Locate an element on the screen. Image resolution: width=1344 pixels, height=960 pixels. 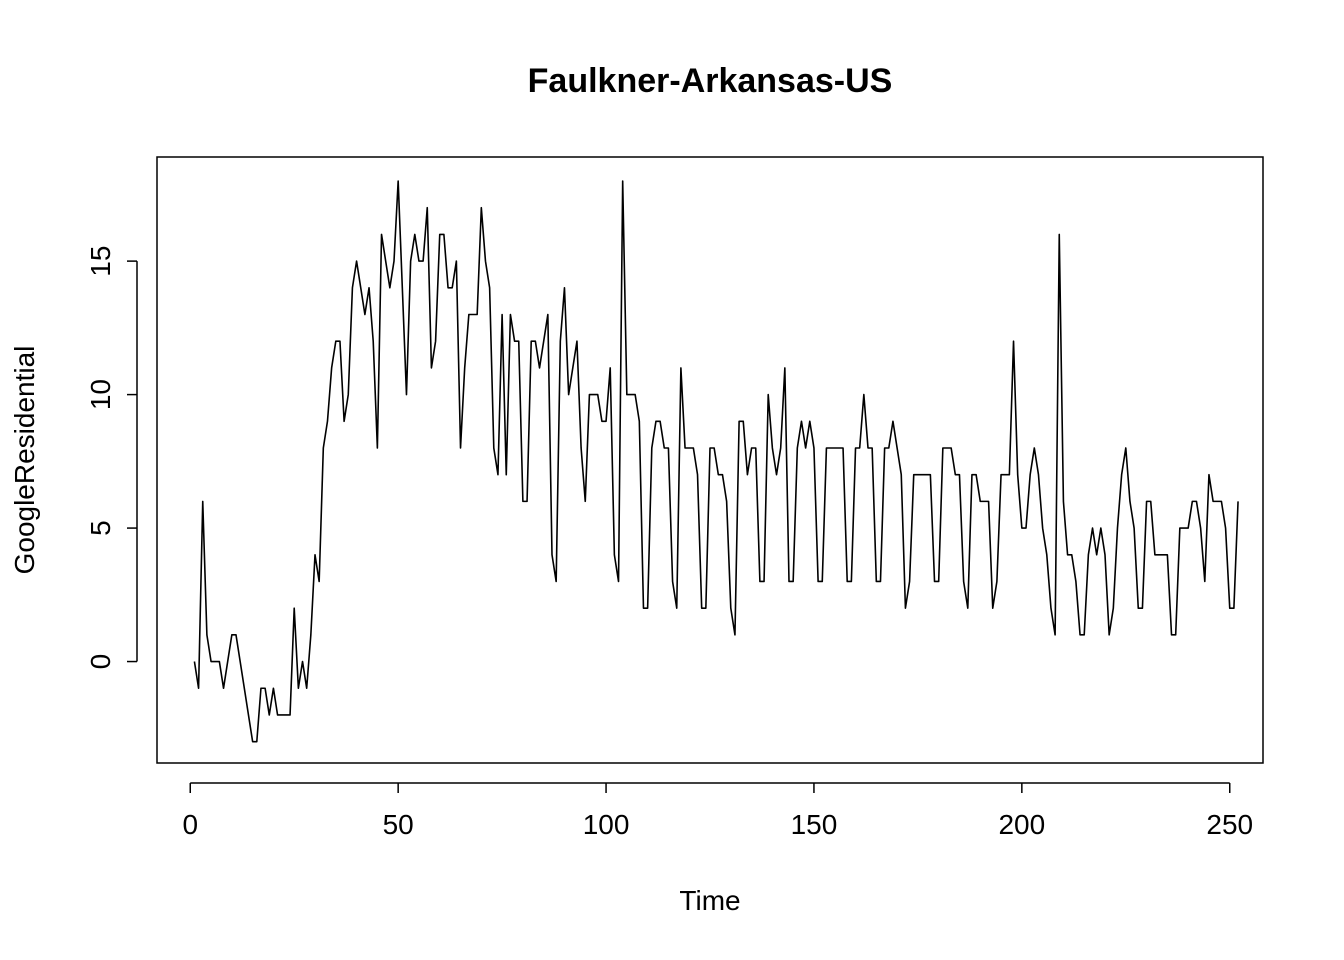
chart-title: Faulkner-Arkansas-US is located at coordinates (710, 81).